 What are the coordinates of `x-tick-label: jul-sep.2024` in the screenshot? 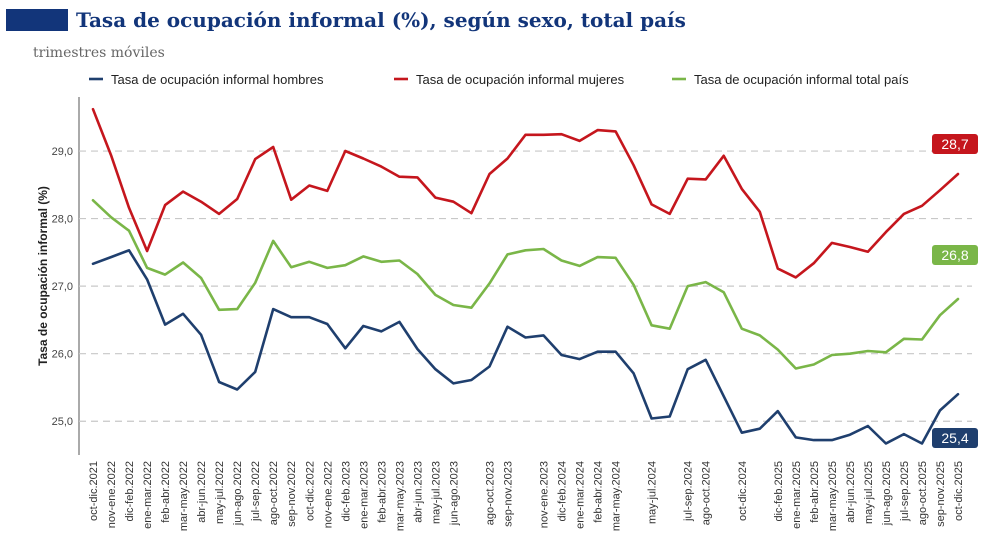 It's located at (689, 491).